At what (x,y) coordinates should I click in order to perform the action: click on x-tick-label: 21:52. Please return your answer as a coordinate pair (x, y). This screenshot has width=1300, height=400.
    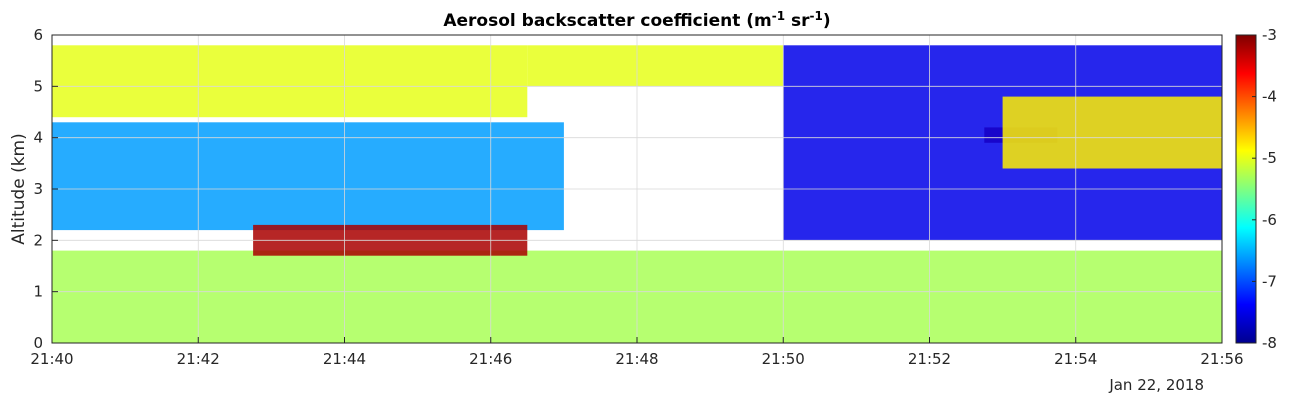
    Looking at the image, I should click on (929, 359).